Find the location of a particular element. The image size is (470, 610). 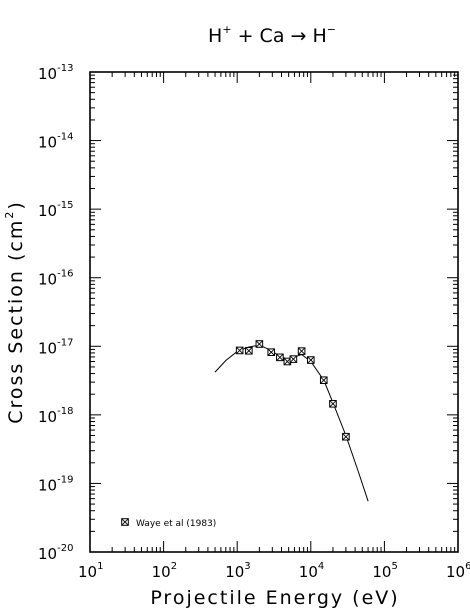

x-tick-labels: 10¹ 10² 10³ 10⁴ 10⁵ 10⁶ is located at coordinates (274, 571).